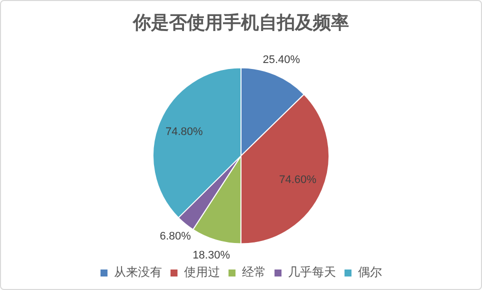 This screenshot has width=482, height=290. Describe the element at coordinates (184, 132) in the screenshot. I see `data-label: 74.80%` at that location.